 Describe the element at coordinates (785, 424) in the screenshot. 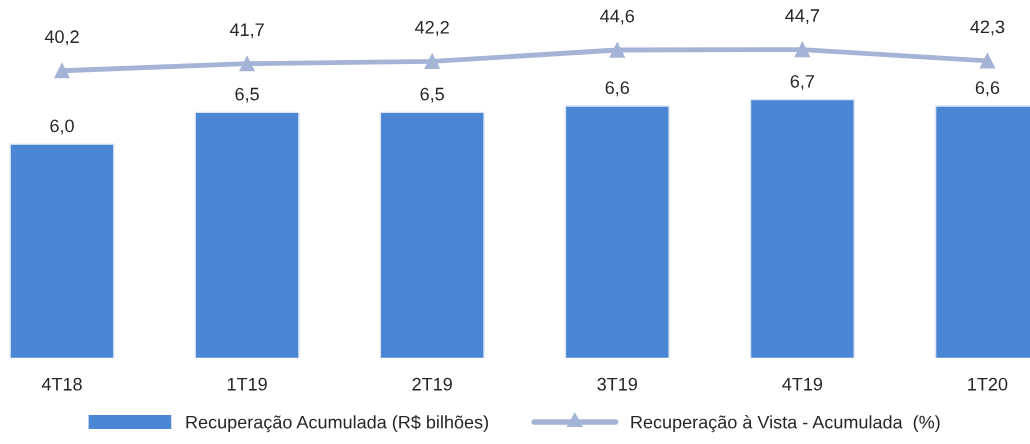

I see `legend-label: Recuperação à Vista - Acumulada (%)` at that location.